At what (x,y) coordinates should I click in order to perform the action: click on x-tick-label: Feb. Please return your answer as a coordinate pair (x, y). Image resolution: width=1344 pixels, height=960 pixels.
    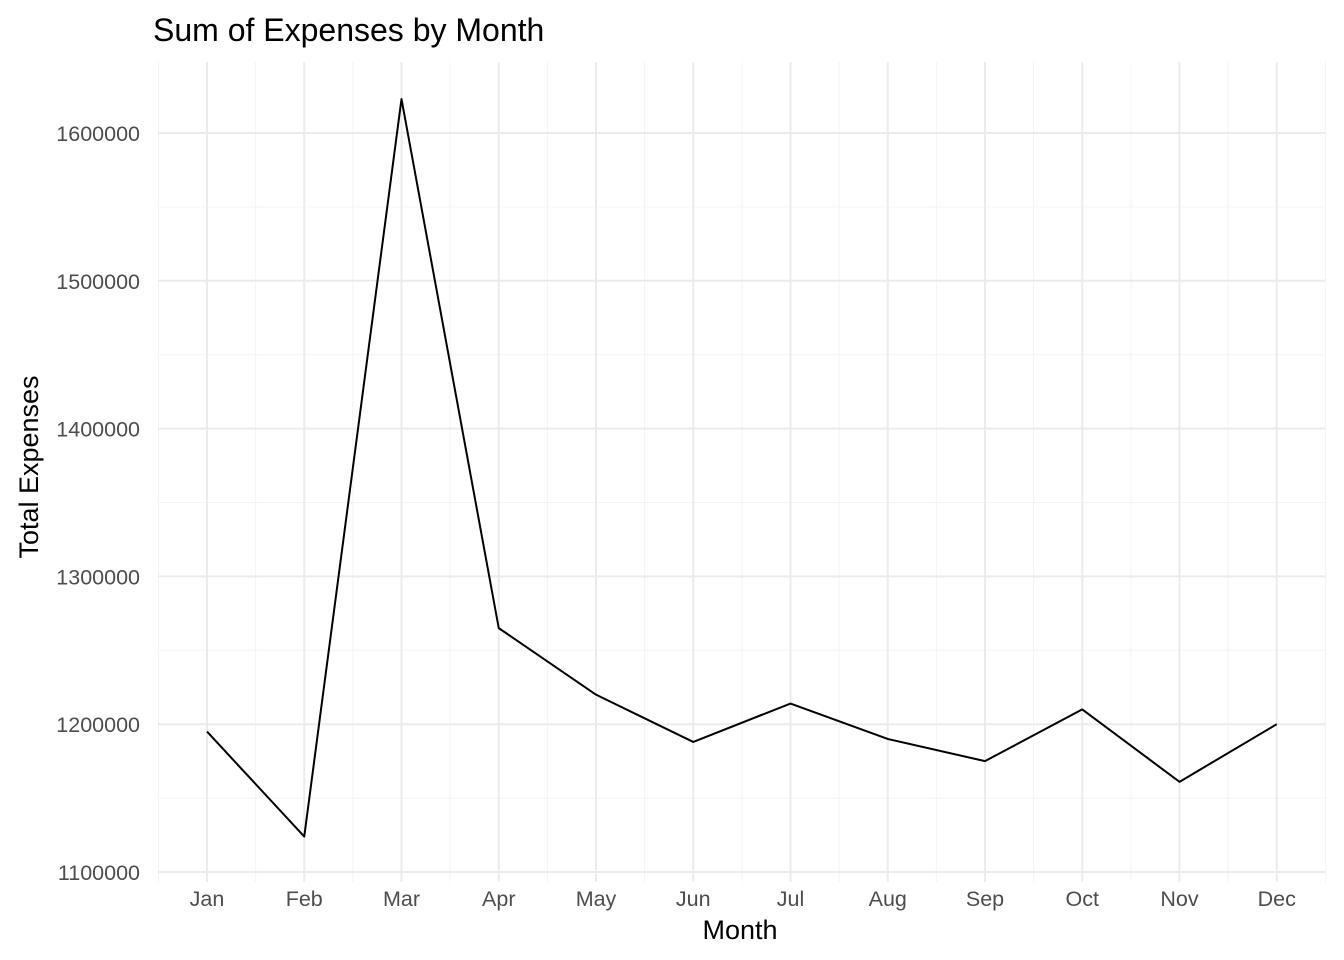
    Looking at the image, I should click on (304, 899).